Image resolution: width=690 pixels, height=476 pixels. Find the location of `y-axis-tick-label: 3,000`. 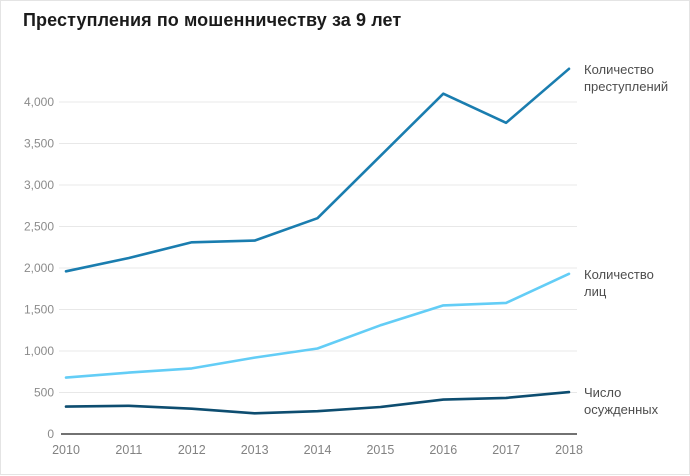

y-axis-tick-label: 3,000 is located at coordinates (39, 185).